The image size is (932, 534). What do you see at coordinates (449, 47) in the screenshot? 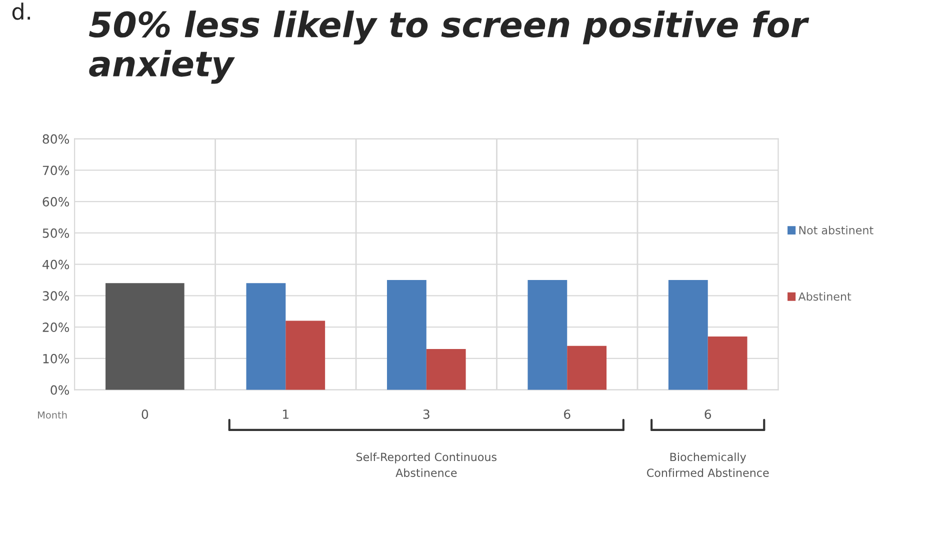
I see `chart-title: 50% less likely to screen positive for anxiety` at bounding box center [449, 47].